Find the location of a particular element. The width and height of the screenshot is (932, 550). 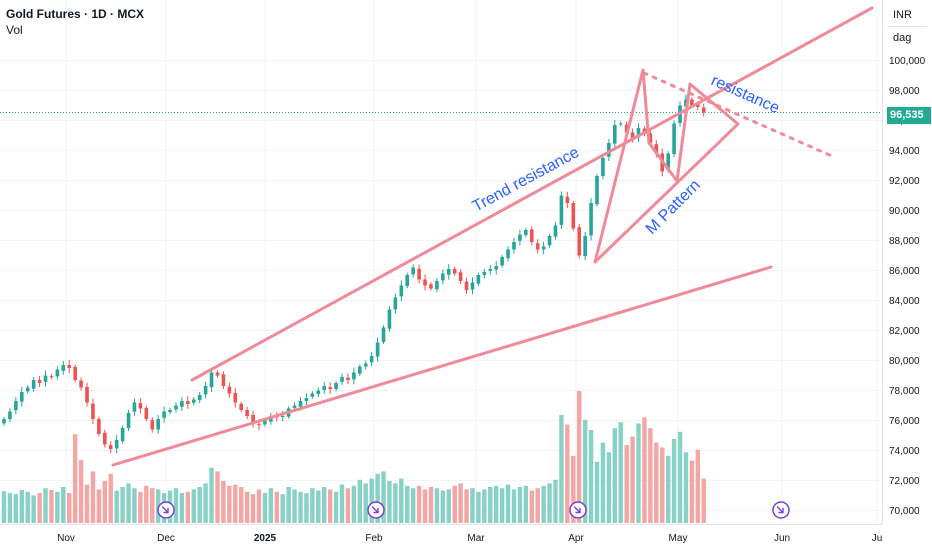

currency-label: INR is located at coordinates (902, 15).